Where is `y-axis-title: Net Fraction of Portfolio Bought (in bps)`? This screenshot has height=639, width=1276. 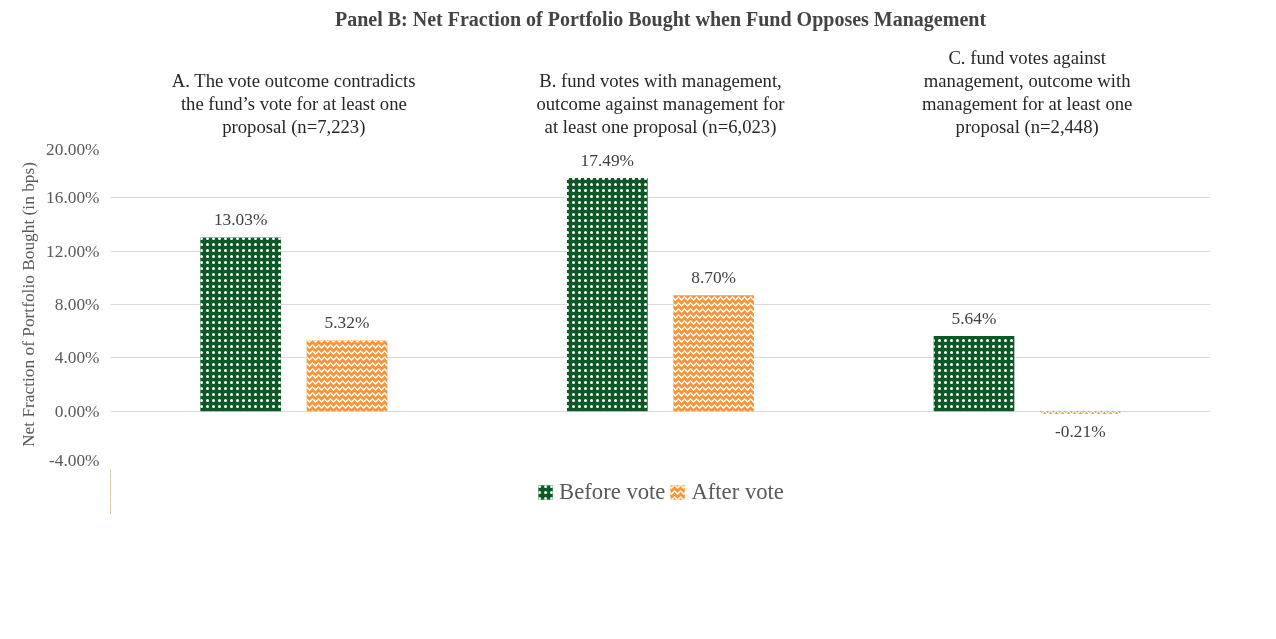
y-axis-title: Net Fraction of Portfolio Bought (in bps) is located at coordinates (29, 304).